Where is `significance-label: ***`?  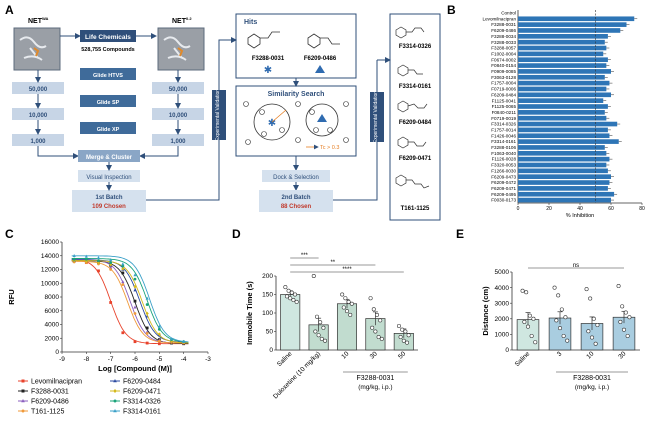
significance-label: *** is located at coordinates (305, 256).